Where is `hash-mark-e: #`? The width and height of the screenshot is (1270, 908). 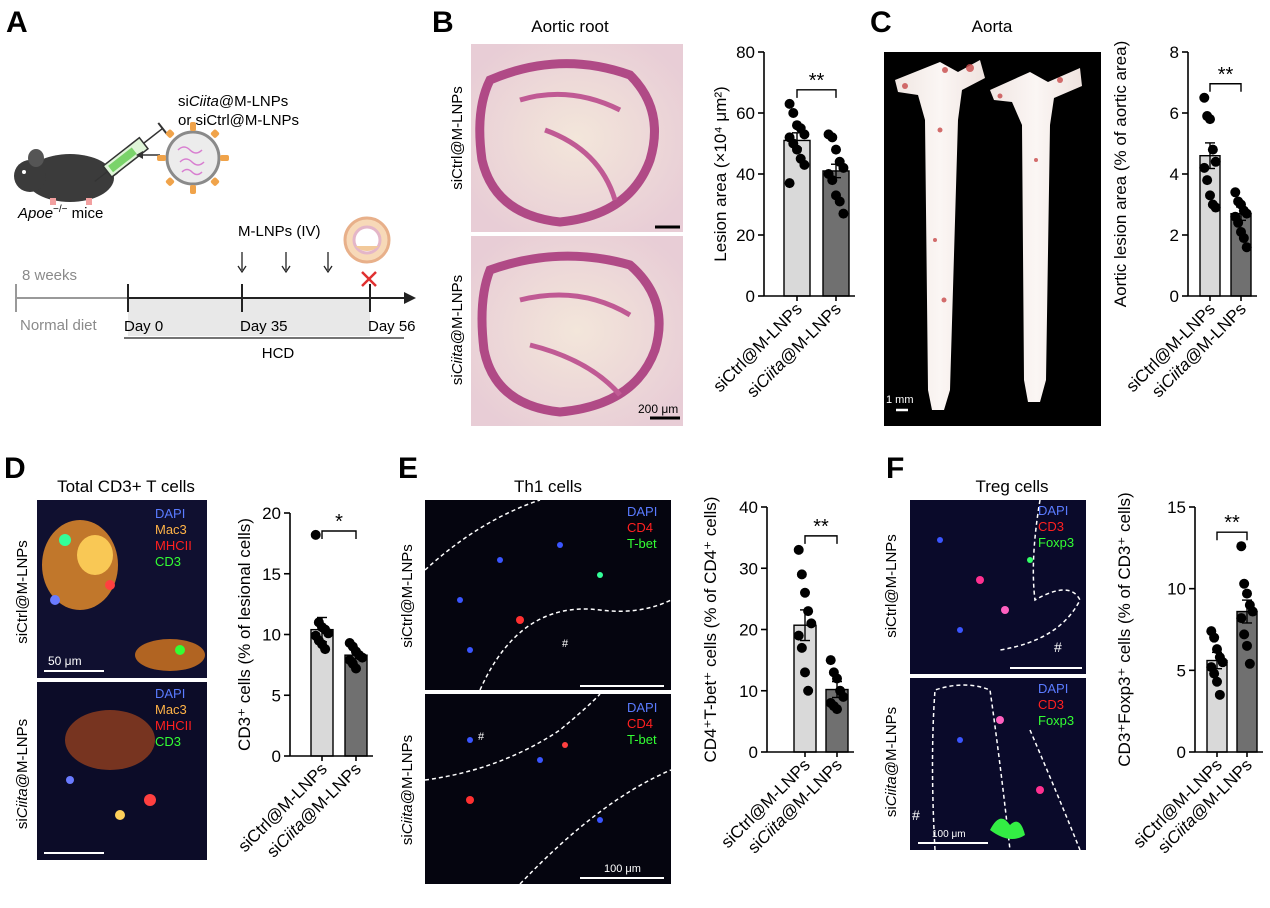 hash-mark-e: # is located at coordinates (565, 644).